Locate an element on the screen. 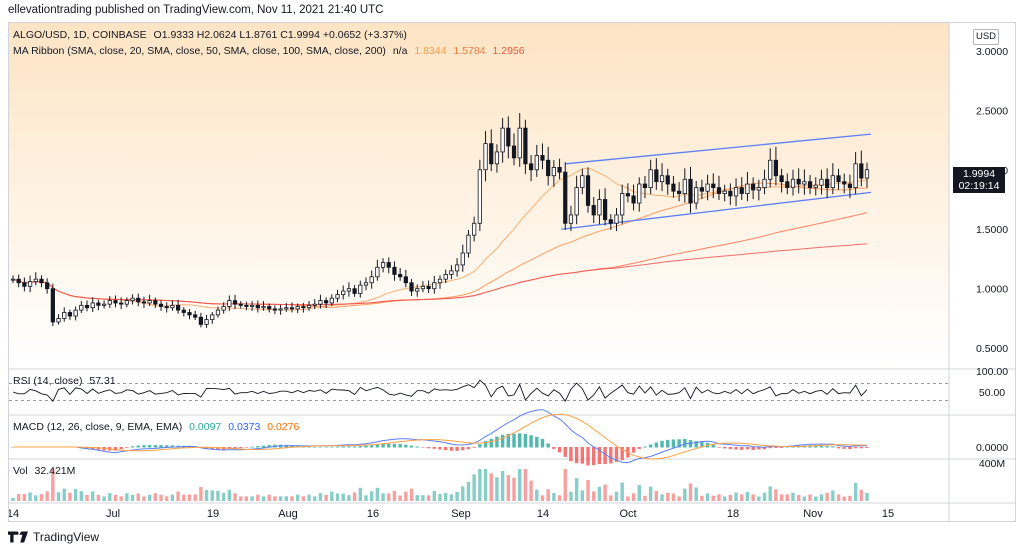 The width and height of the screenshot is (1024, 554). price-tick-label: 2.5000 is located at coordinates (992, 111).